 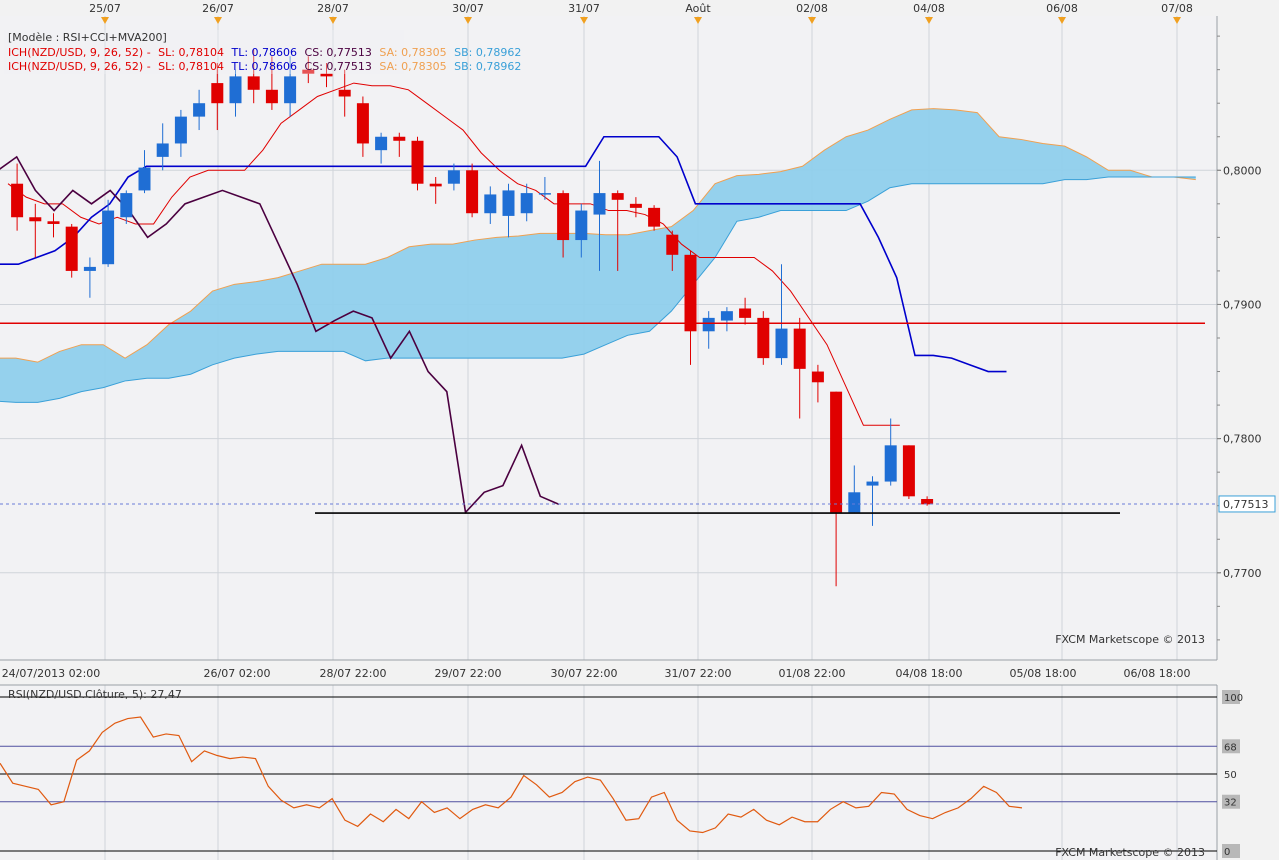 I want to click on price-tick-label: 0,8000, so click(x=1242, y=170).